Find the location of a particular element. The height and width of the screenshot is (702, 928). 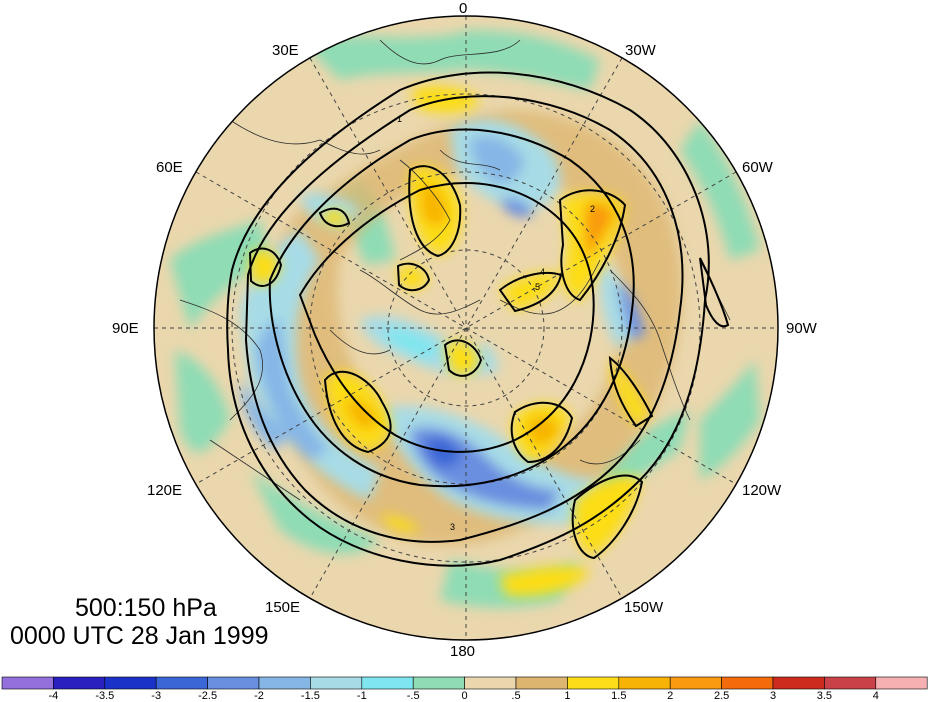

colorbar-tick-label: -2.5 is located at coordinates (208, 696).